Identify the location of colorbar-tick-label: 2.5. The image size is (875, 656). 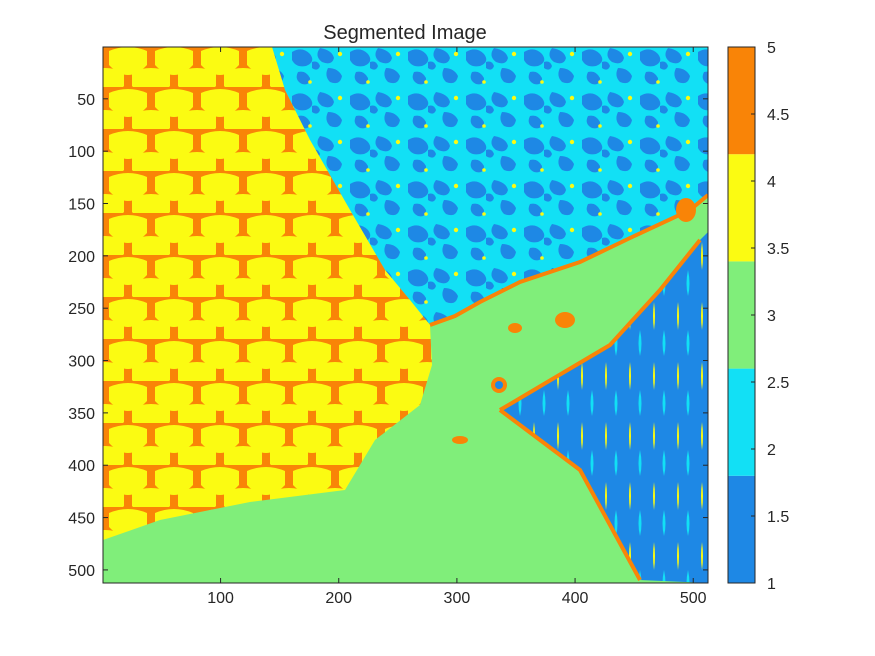
(778, 383).